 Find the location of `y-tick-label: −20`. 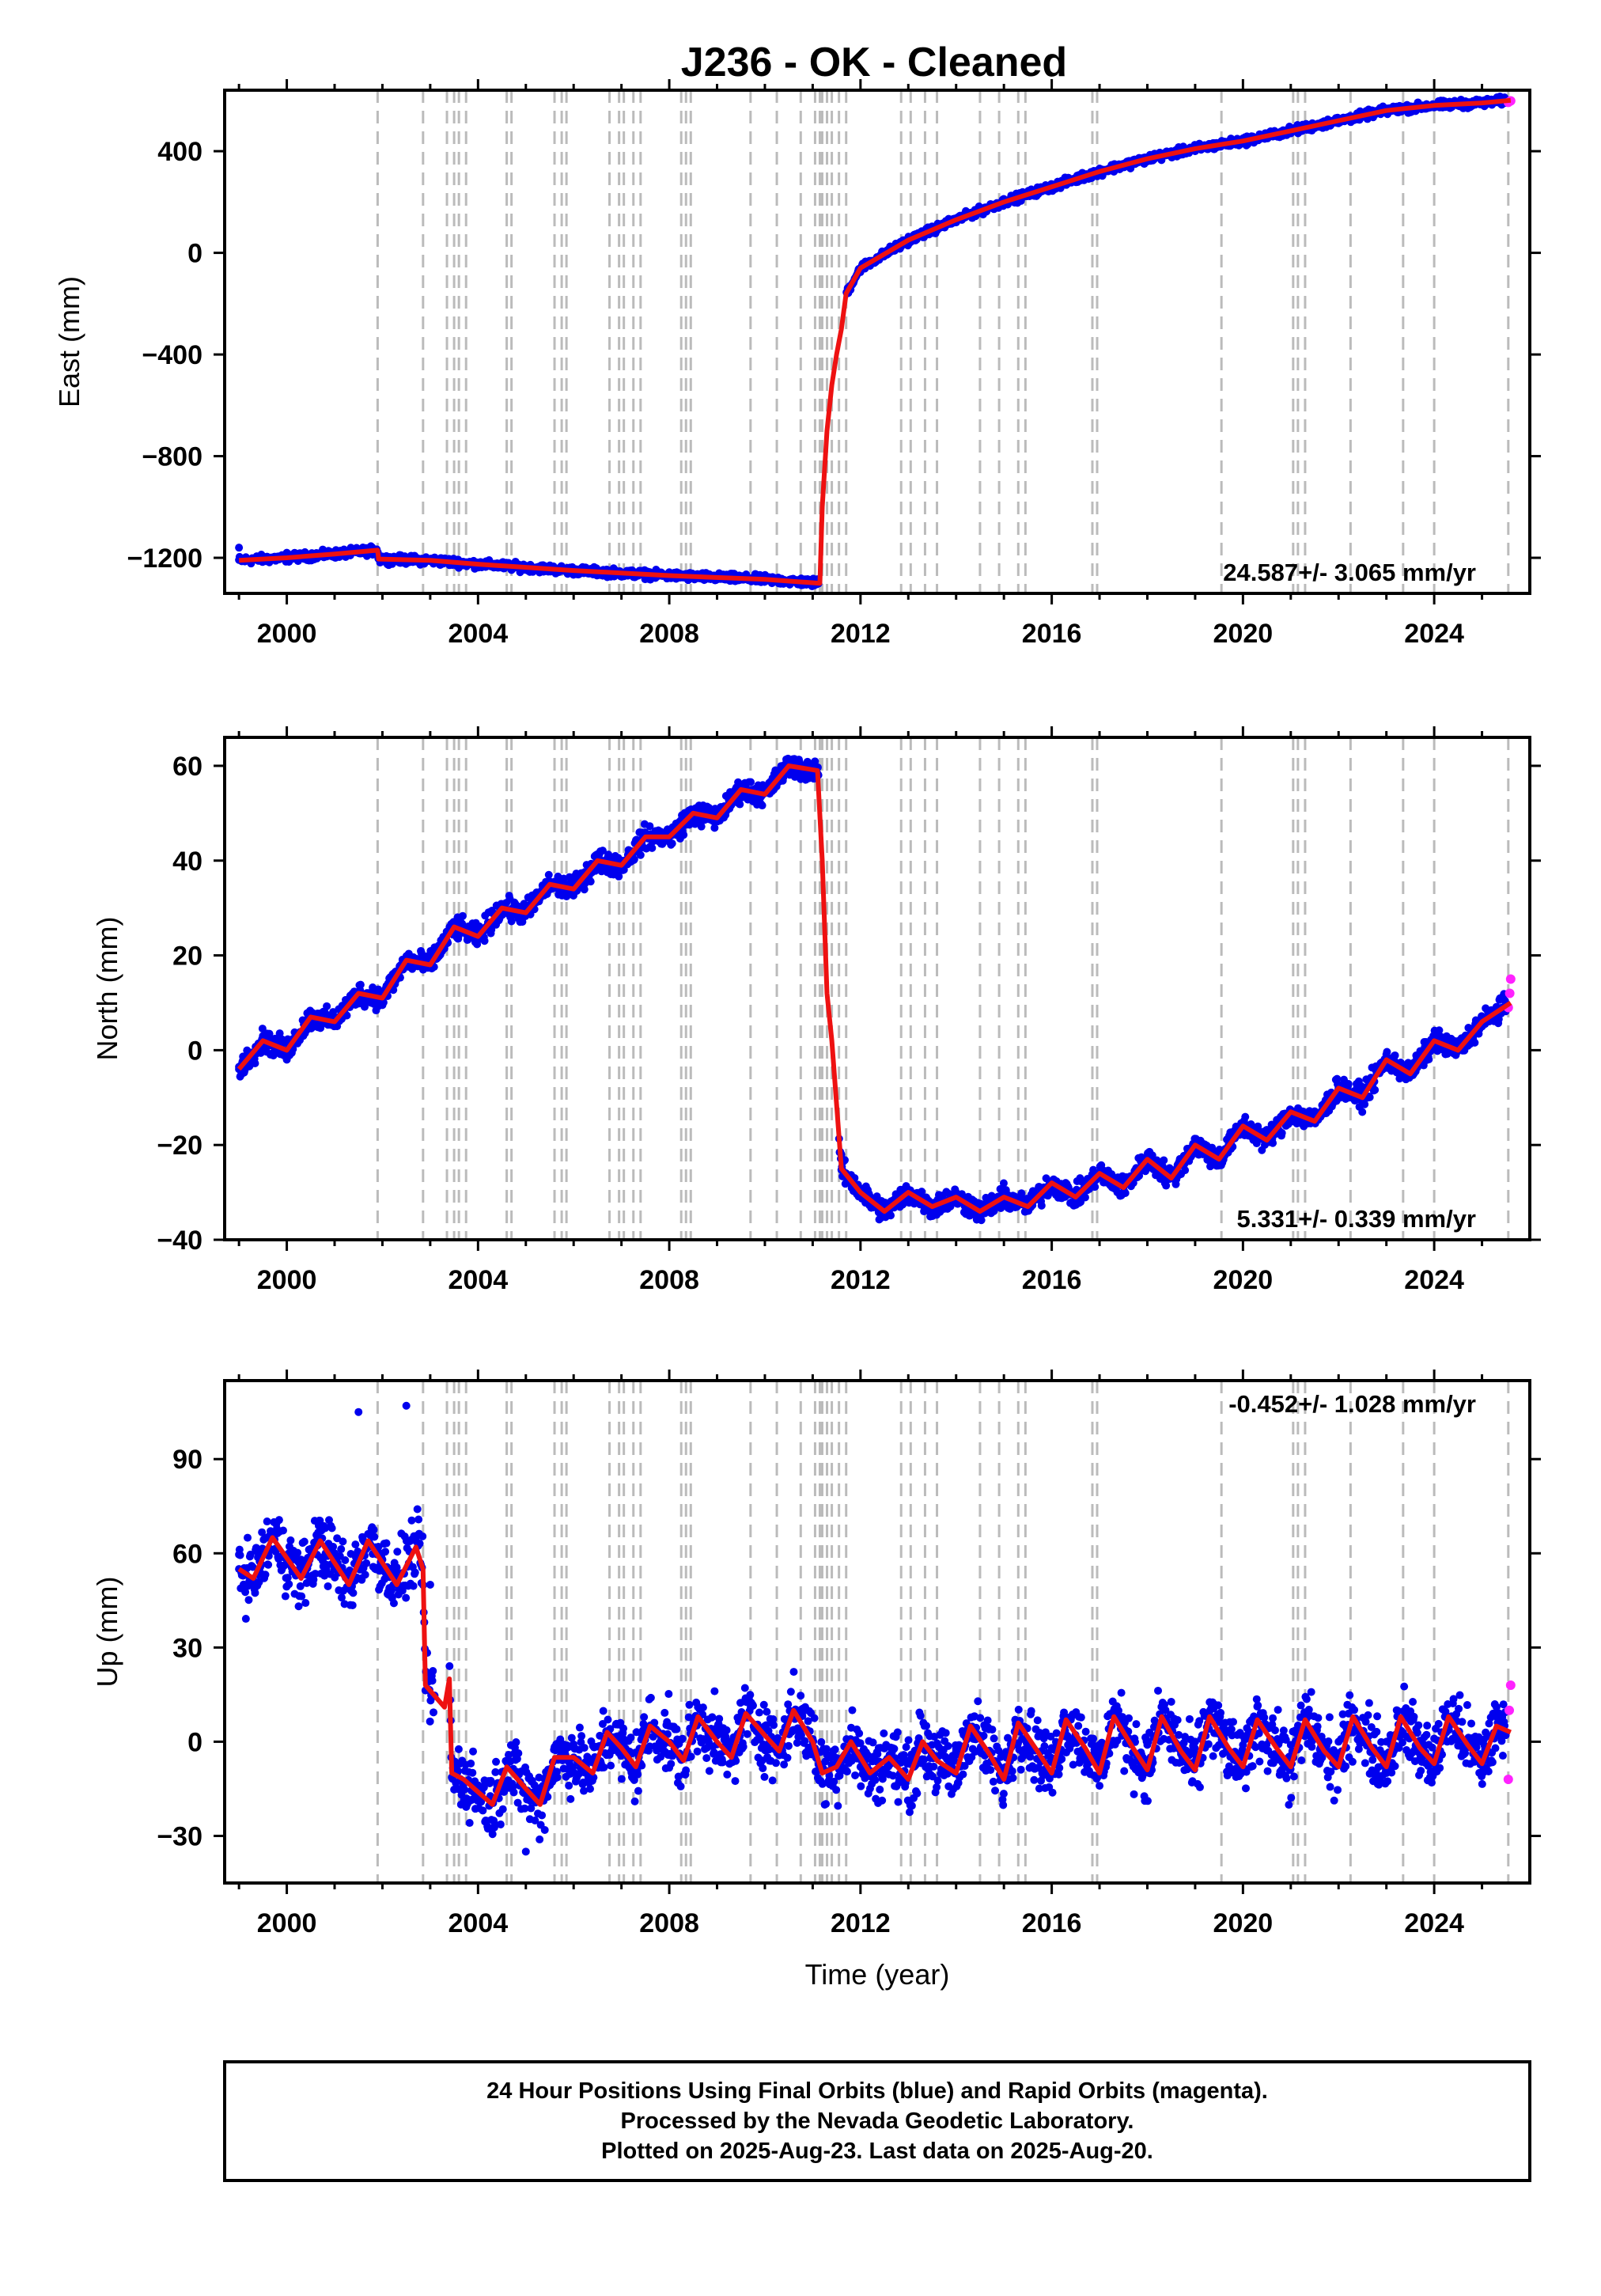

y-tick-label: −20 is located at coordinates (180, 1146).